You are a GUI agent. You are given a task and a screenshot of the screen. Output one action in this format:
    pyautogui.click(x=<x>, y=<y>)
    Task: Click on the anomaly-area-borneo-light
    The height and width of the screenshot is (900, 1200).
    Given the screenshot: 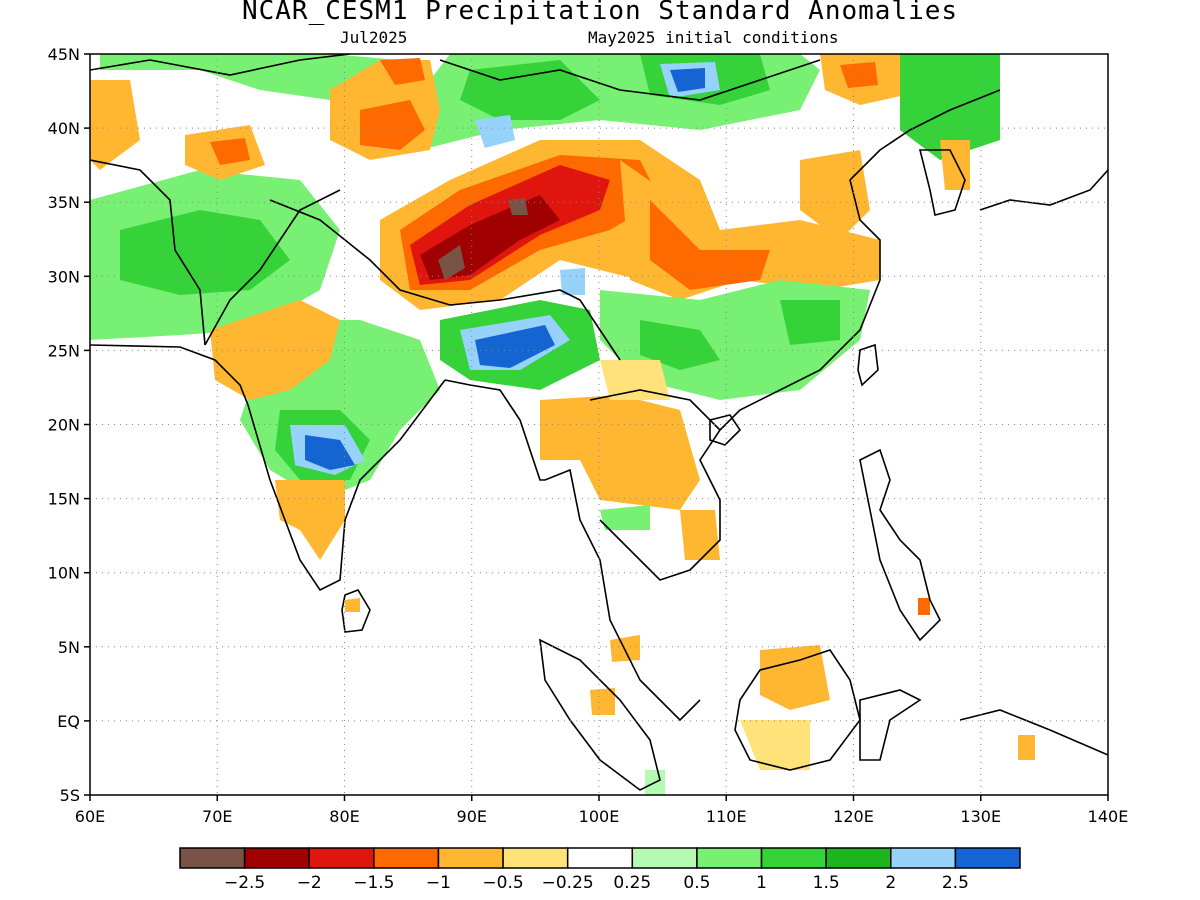 What is the action you would take?
    pyautogui.click(x=775, y=745)
    